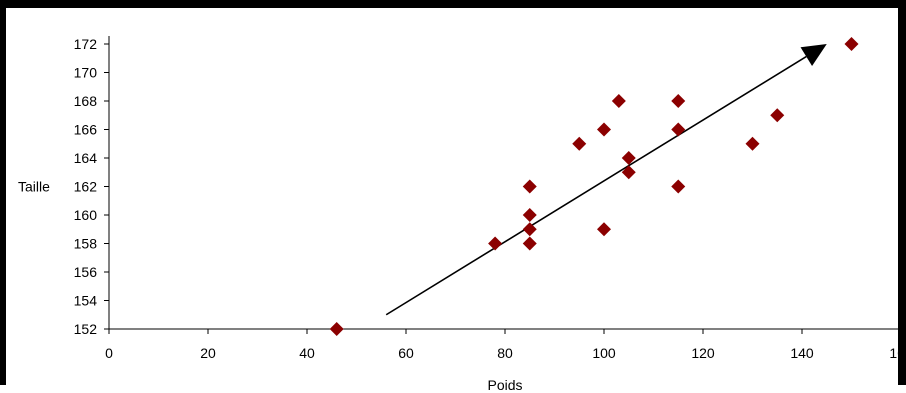 This screenshot has height=393, width=906. Describe the element at coordinates (86, 272) in the screenshot. I see `y-tick-label: 156` at that location.